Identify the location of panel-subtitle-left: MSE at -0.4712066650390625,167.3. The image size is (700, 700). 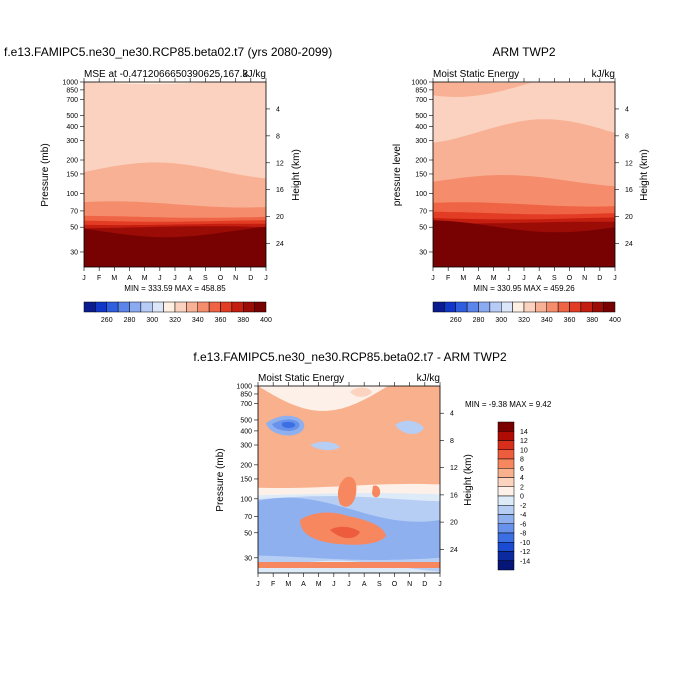
(166, 74).